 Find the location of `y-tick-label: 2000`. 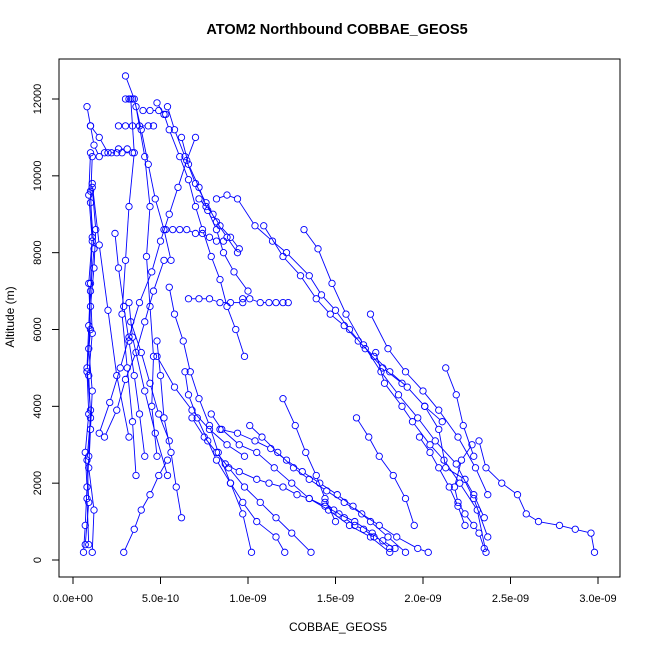

y-tick-label: 2000 is located at coordinates (38, 483).